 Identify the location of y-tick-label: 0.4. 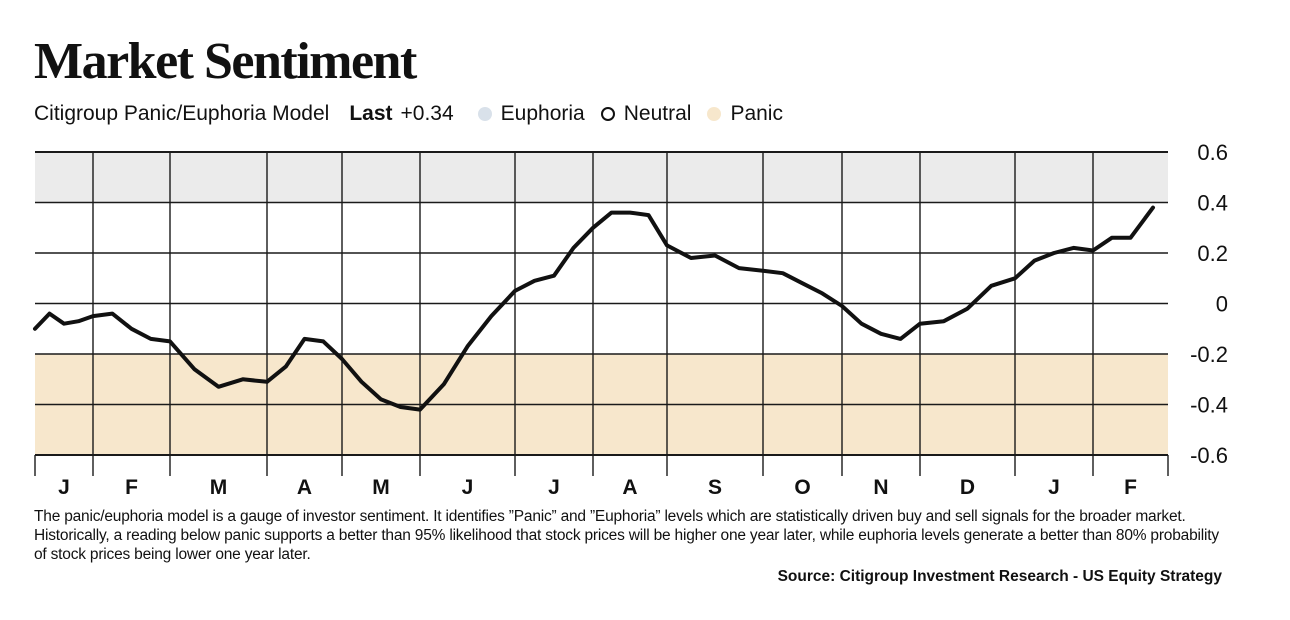
(1212, 203).